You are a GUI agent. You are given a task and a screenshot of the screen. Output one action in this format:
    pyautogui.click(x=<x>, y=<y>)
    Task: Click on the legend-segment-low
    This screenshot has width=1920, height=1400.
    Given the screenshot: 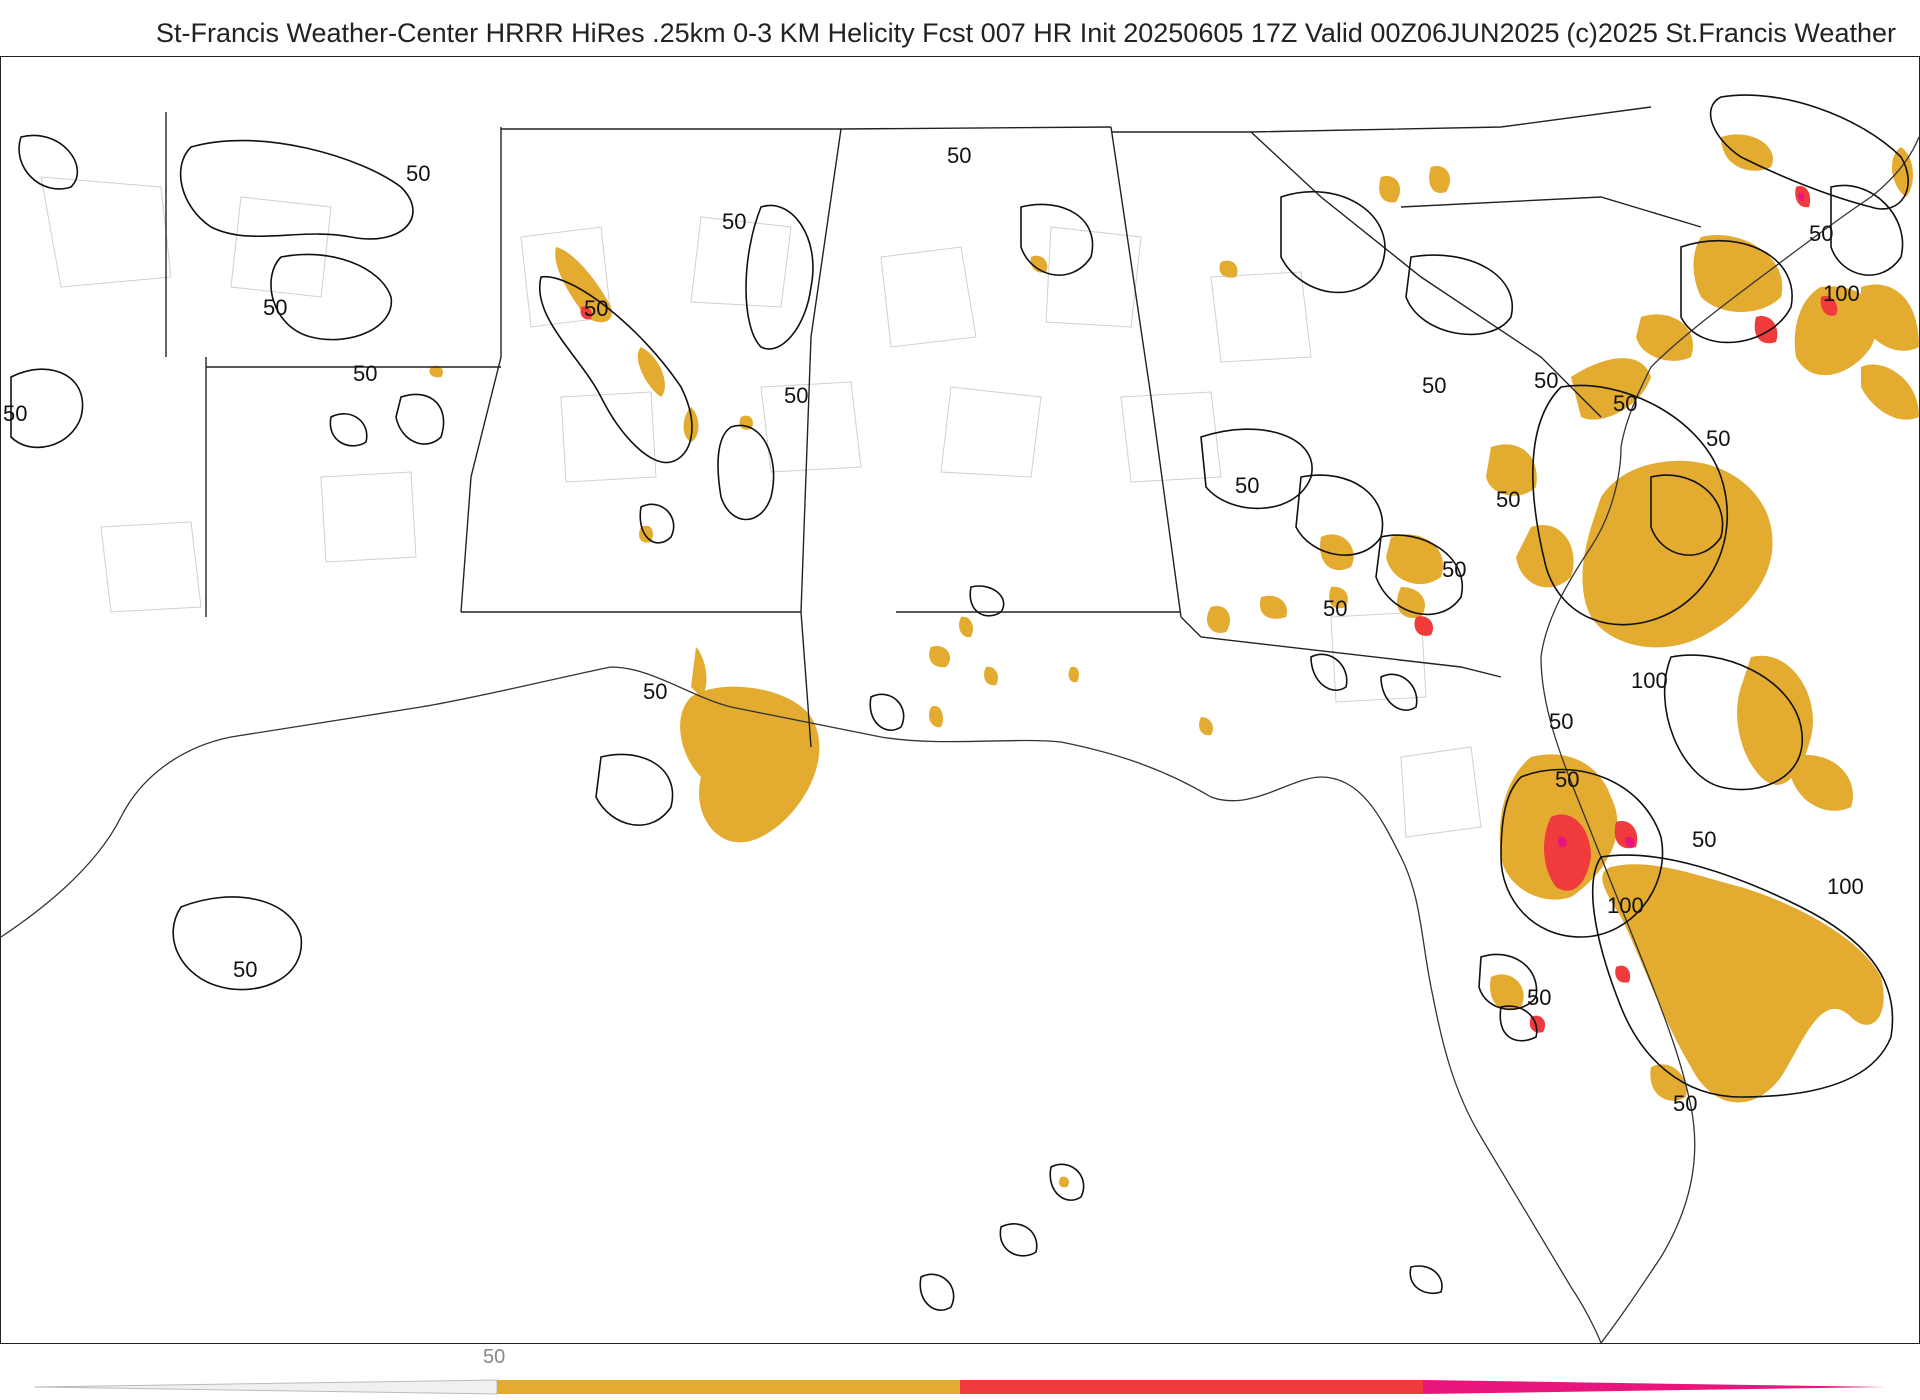 What is the action you would take?
    pyautogui.click(x=728, y=1387)
    